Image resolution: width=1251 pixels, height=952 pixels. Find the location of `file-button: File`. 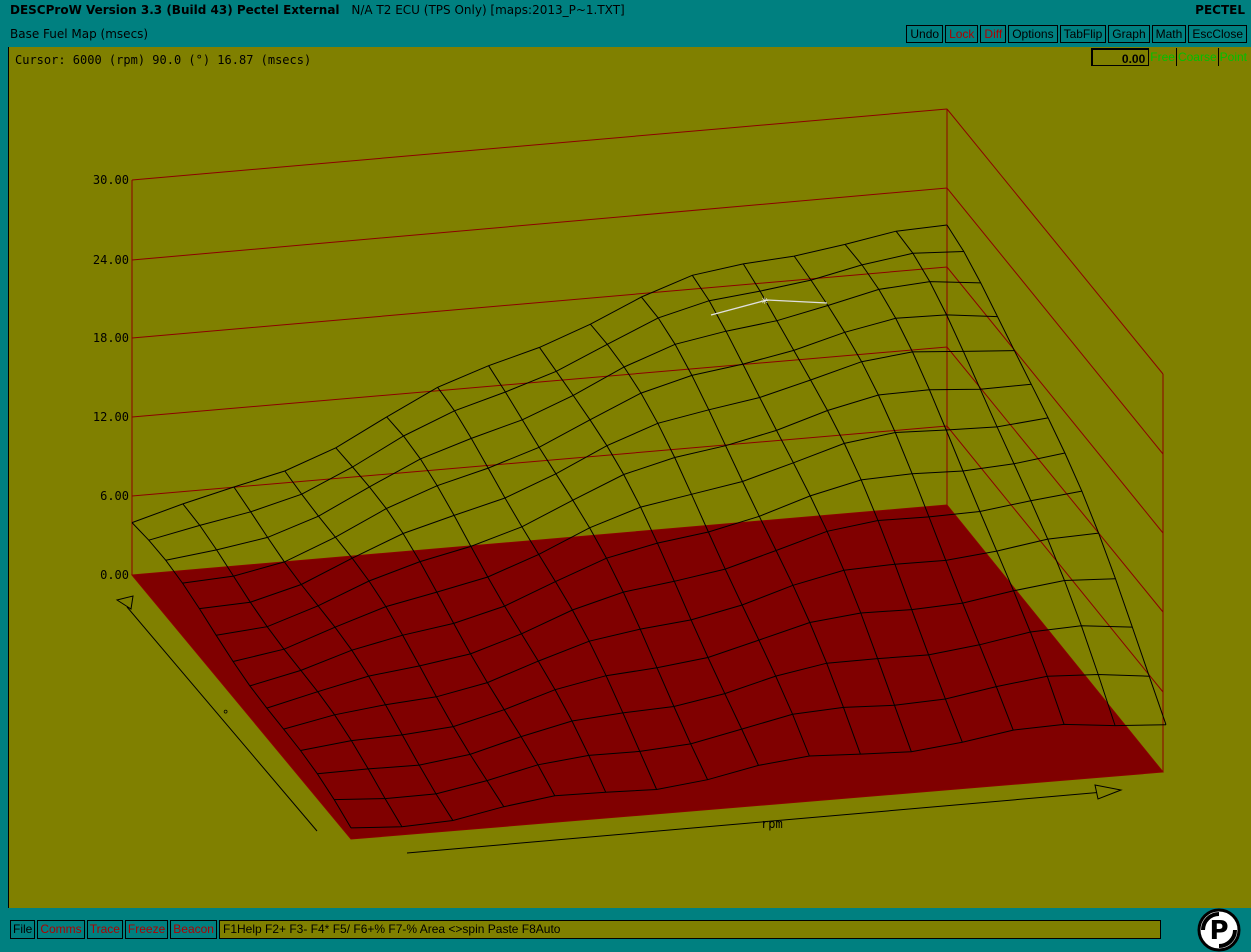

file-button: File is located at coordinates (23, 929).